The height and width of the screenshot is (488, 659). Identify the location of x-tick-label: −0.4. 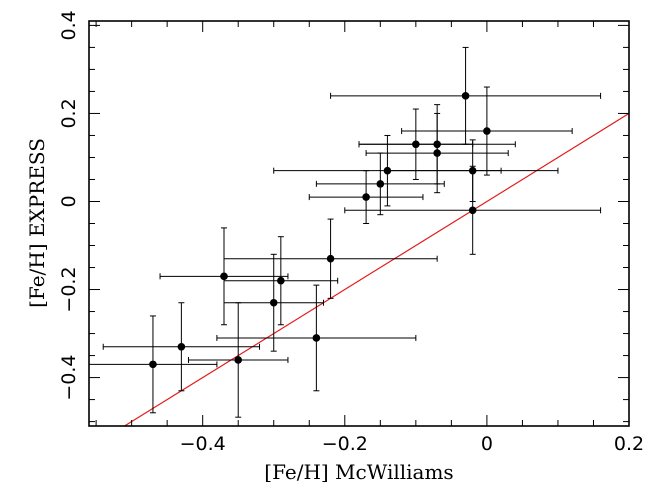
(203, 444).